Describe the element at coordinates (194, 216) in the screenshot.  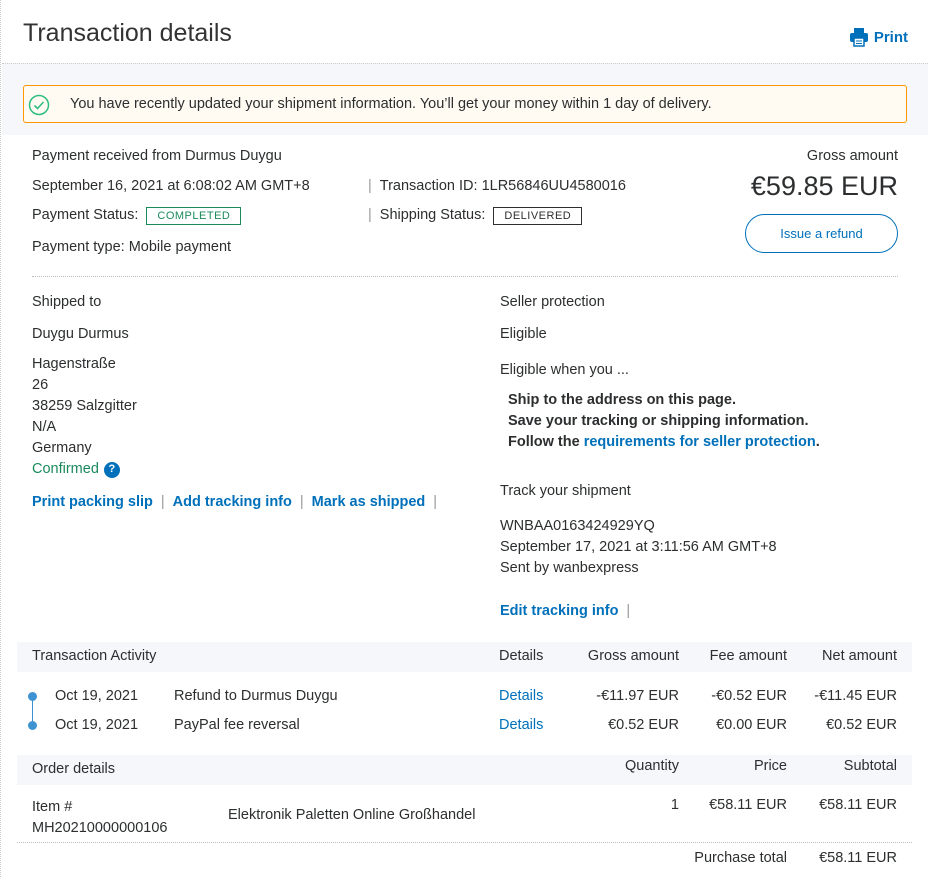
I see `payment-status-badge: COMPLETED` at that location.